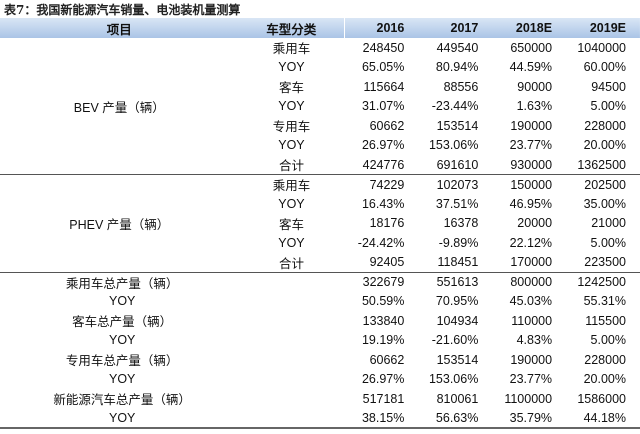  What do you see at coordinates (383, 164) in the screenshot?
I see `value-cell: 424776` at bounding box center [383, 164].